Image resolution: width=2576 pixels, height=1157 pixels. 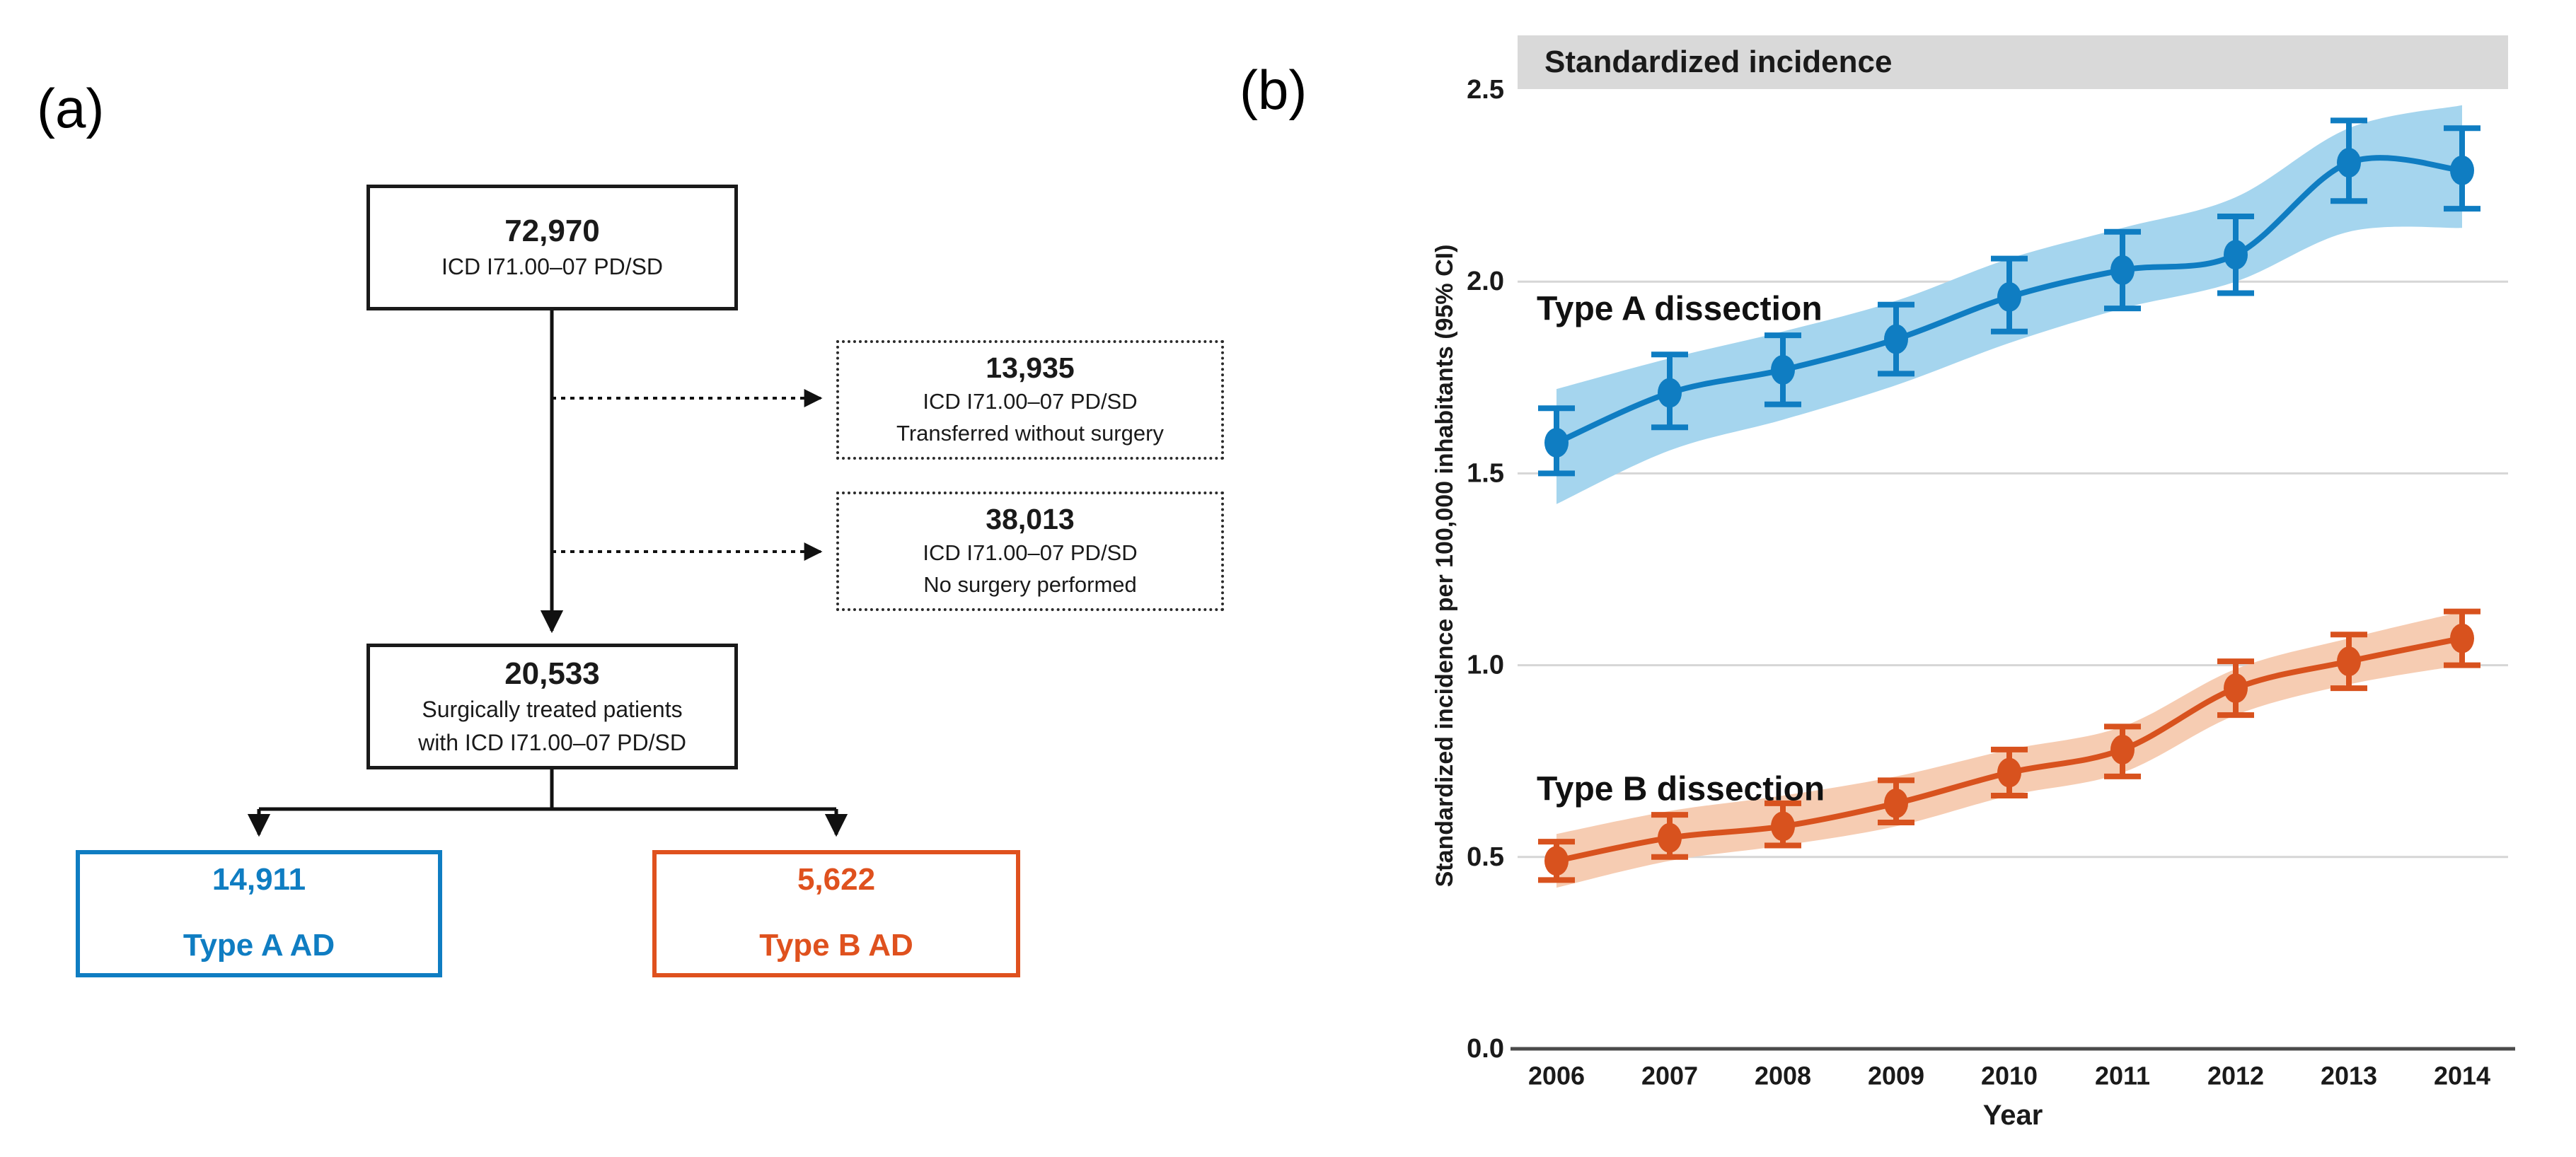 I want to click on type-b-data-points, so click(x=2009, y=750).